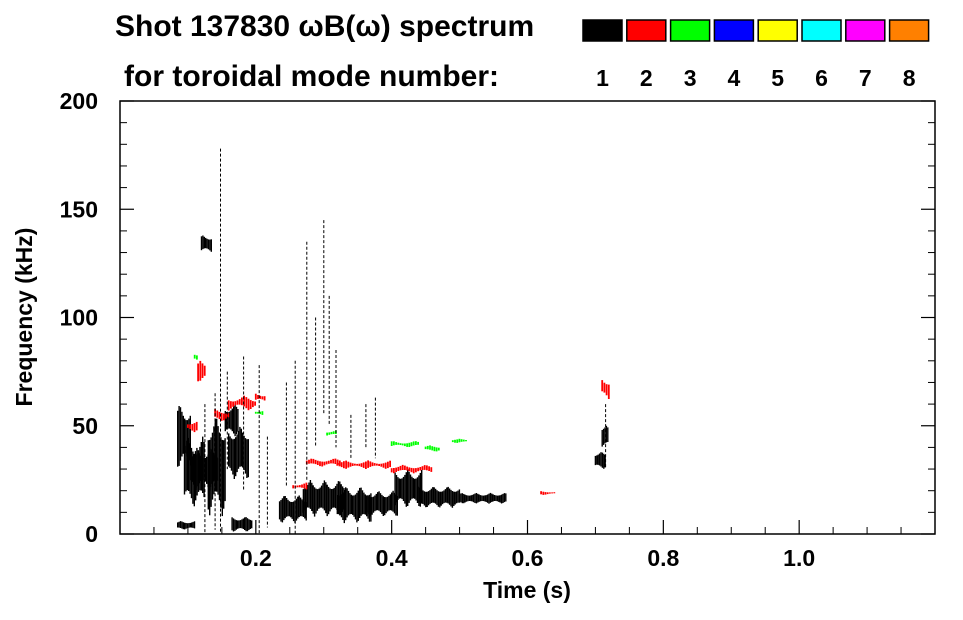 Image resolution: width=963 pixels, height=620 pixels. Describe the element at coordinates (311, 76) in the screenshot. I see `chart-subtitle: for toroidal mode number:` at that location.